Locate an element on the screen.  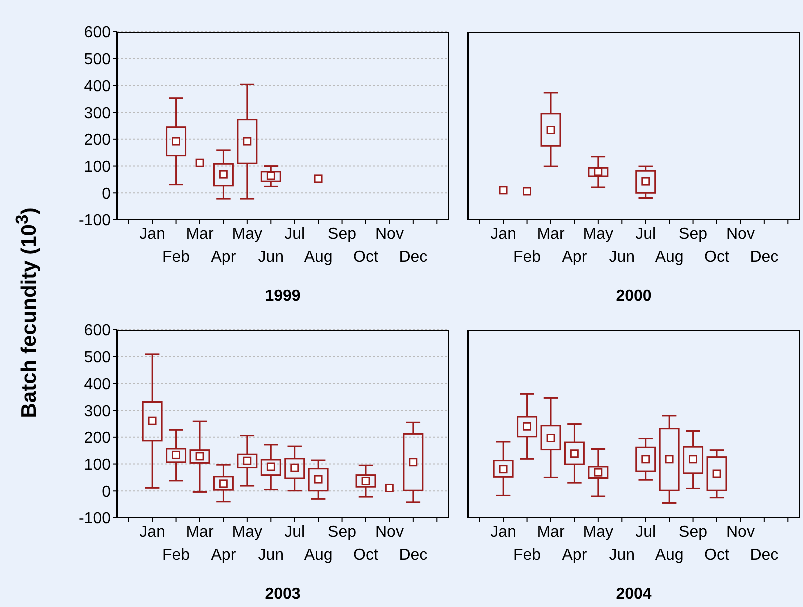
text: 2000 is located at coordinates (634, 297).